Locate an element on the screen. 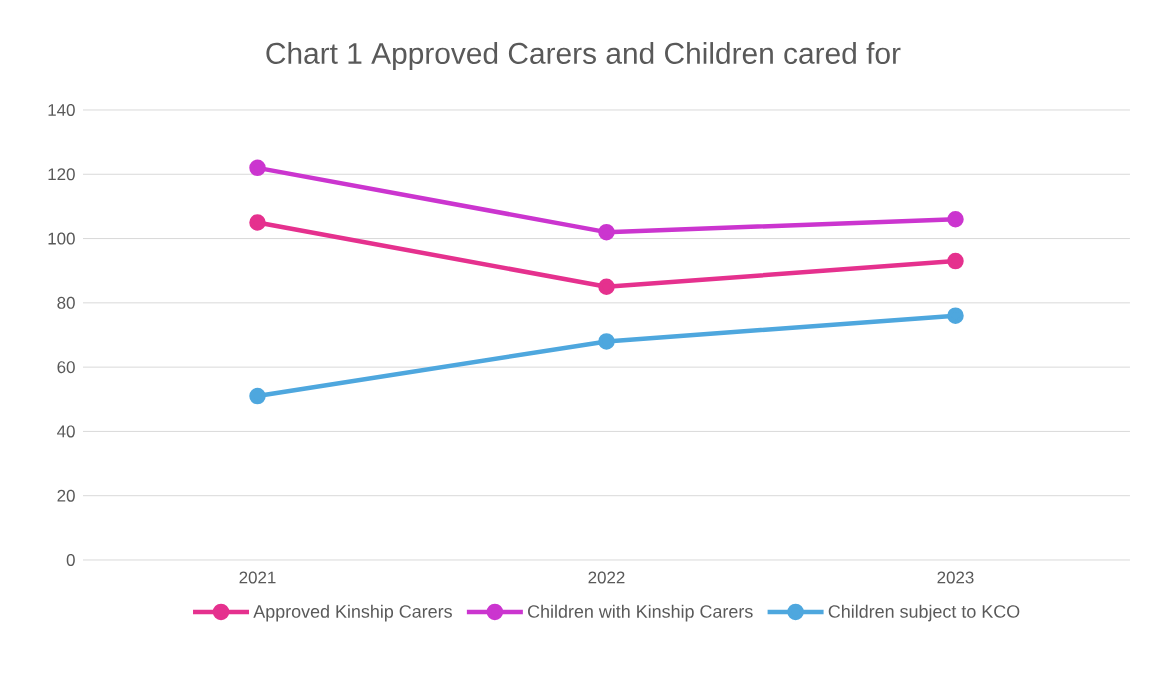  y-tick-label: 60 is located at coordinates (66, 367).